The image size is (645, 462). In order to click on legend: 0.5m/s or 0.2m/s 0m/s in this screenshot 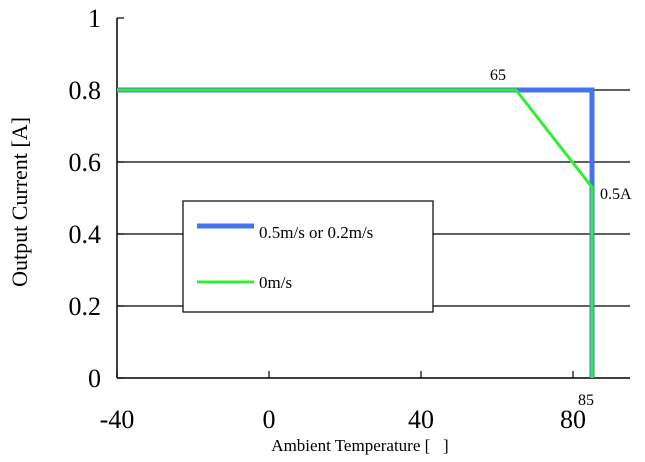, I will do `click(308, 256)`.